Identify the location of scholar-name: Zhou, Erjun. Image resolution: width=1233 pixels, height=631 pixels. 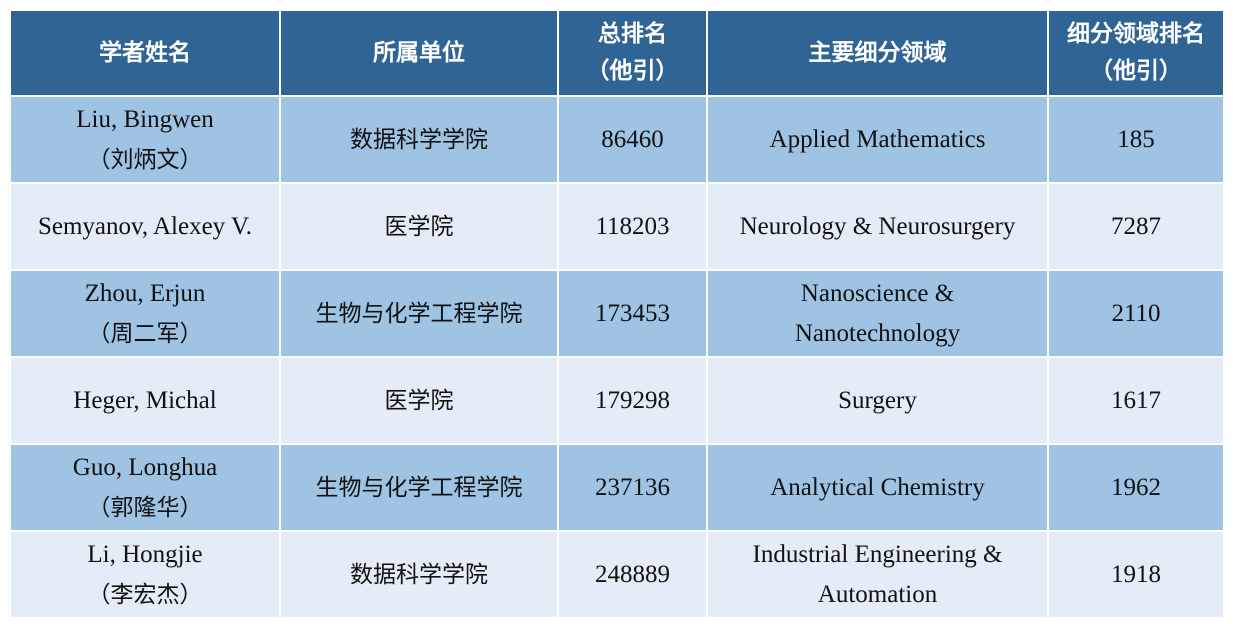
(145, 293).